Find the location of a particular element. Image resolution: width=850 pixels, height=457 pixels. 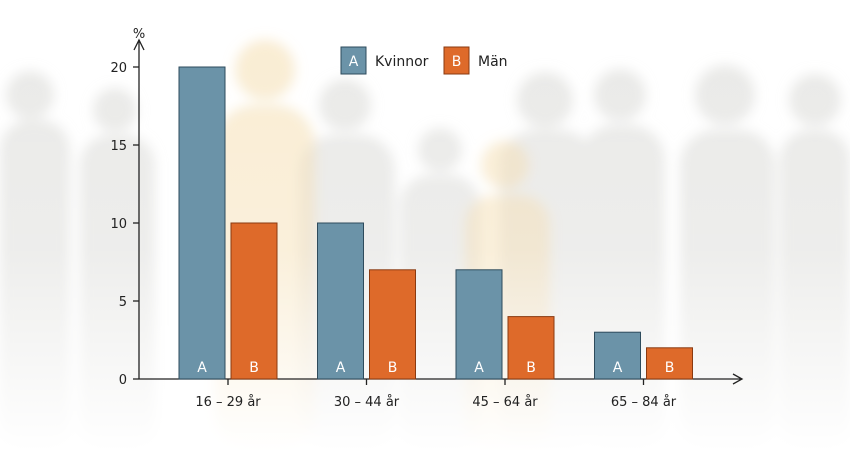

y-tick-label: 0 is located at coordinates (123, 380).